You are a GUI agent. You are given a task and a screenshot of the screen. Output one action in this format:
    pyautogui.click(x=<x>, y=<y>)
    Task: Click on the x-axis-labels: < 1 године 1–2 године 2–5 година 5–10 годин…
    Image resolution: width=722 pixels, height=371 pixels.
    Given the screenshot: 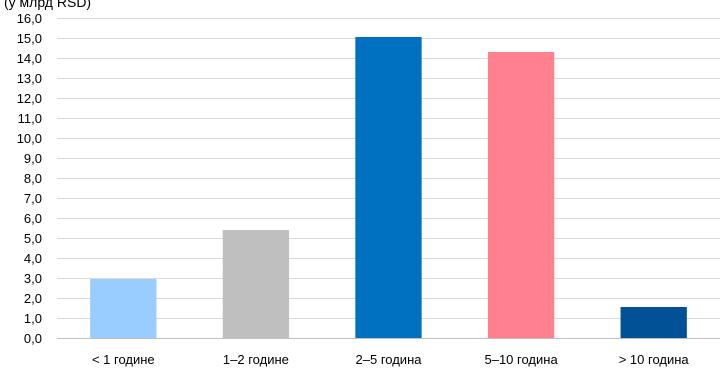 What is the action you would take?
    pyautogui.click(x=390, y=359)
    